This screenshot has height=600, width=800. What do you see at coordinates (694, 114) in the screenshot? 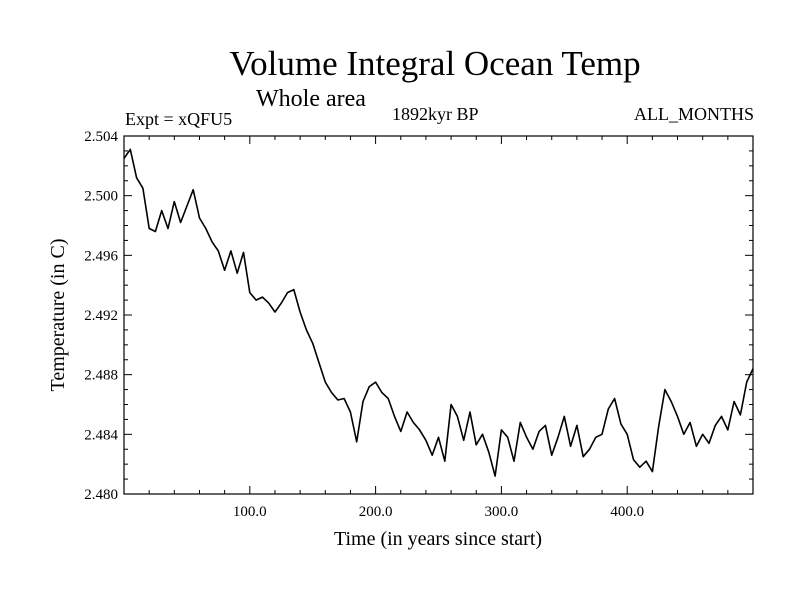
I see `months-label: ALL_MONTHS` at bounding box center [694, 114].